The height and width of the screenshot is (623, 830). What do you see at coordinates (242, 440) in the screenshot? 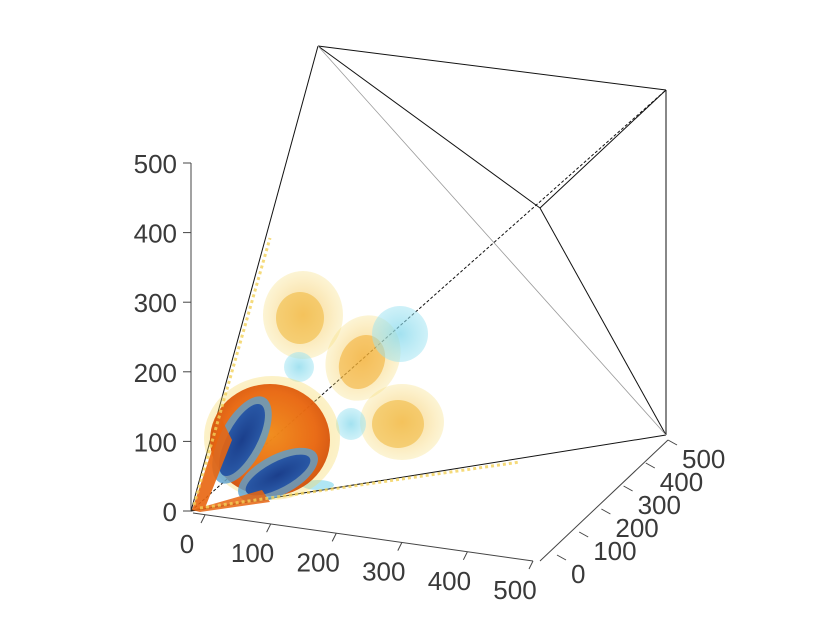
I see `neg-lobe-origin-a-core` at bounding box center [242, 440].